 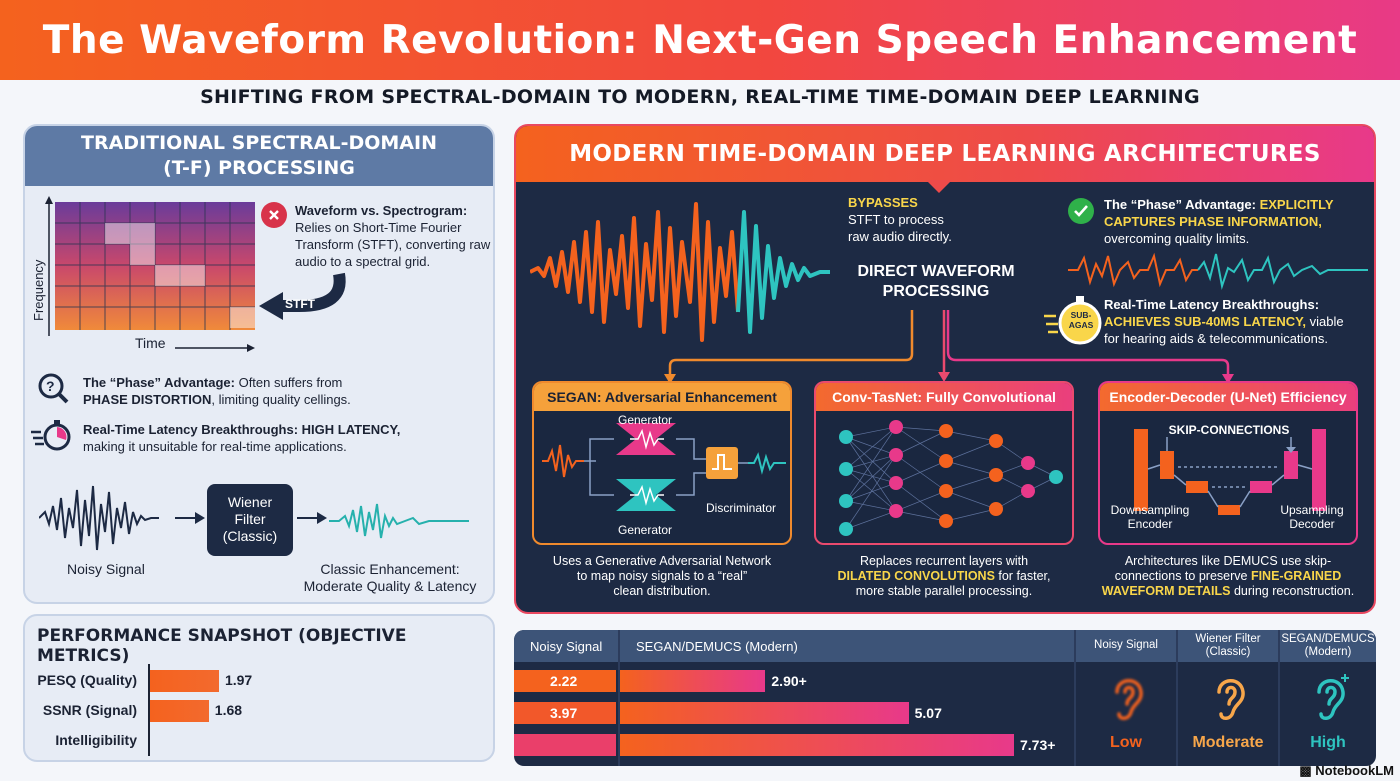 I want to click on quality-column-header: Noisy Signal, so click(x=1126, y=646).